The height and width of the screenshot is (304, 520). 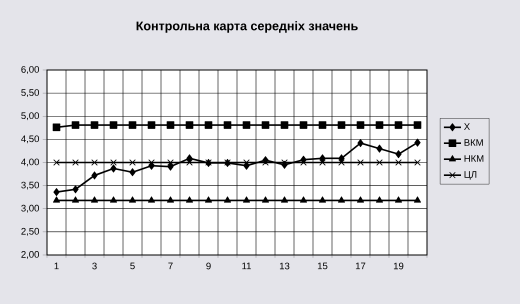 What do you see at coordinates (170, 266) in the screenshot?
I see `x-tick-label: 7` at bounding box center [170, 266].